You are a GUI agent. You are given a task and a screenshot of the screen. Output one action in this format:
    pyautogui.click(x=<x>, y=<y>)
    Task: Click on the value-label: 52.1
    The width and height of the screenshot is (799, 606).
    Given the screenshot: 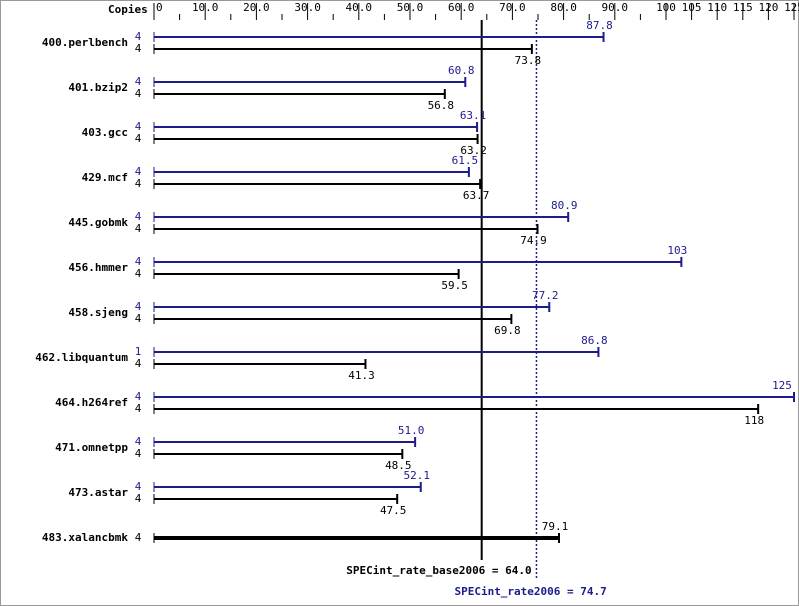 What is the action you would take?
    pyautogui.click(x=417, y=475)
    